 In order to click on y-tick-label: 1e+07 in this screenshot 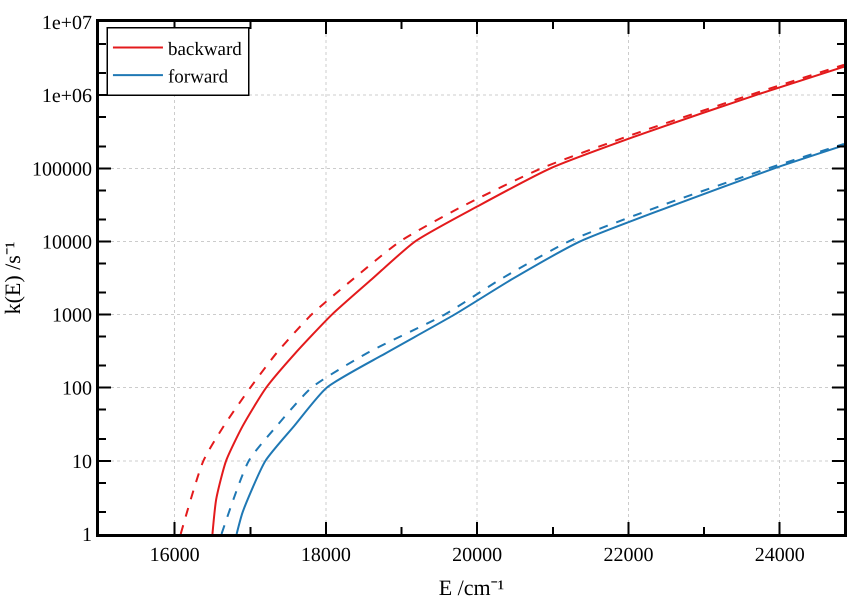, I will do `click(67, 23)`.